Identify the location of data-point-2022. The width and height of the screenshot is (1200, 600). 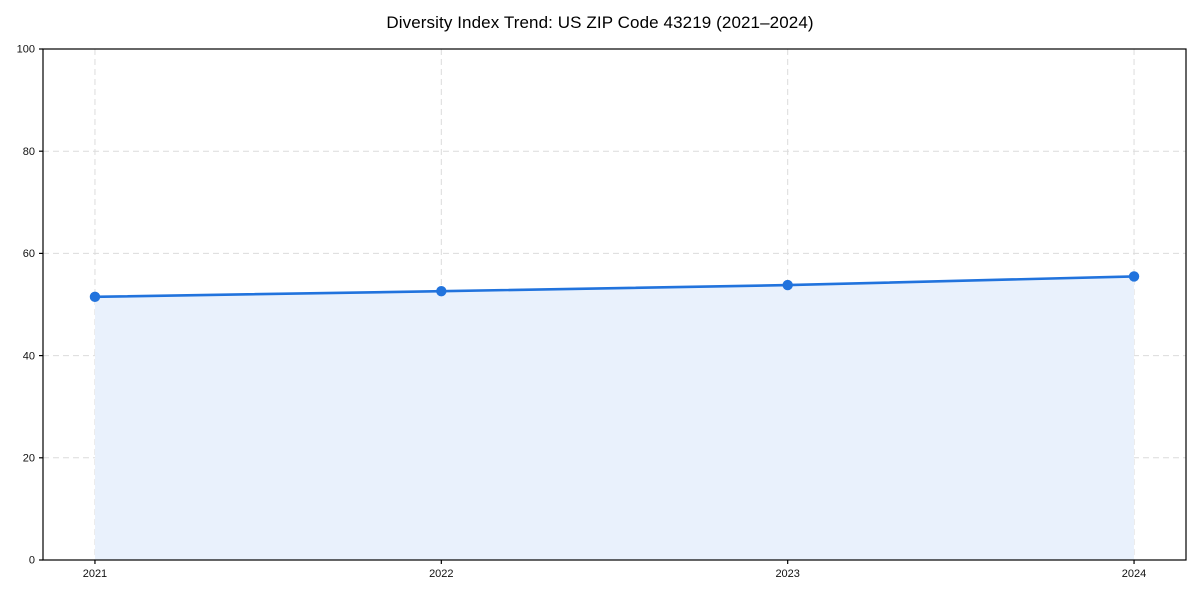
(441, 291).